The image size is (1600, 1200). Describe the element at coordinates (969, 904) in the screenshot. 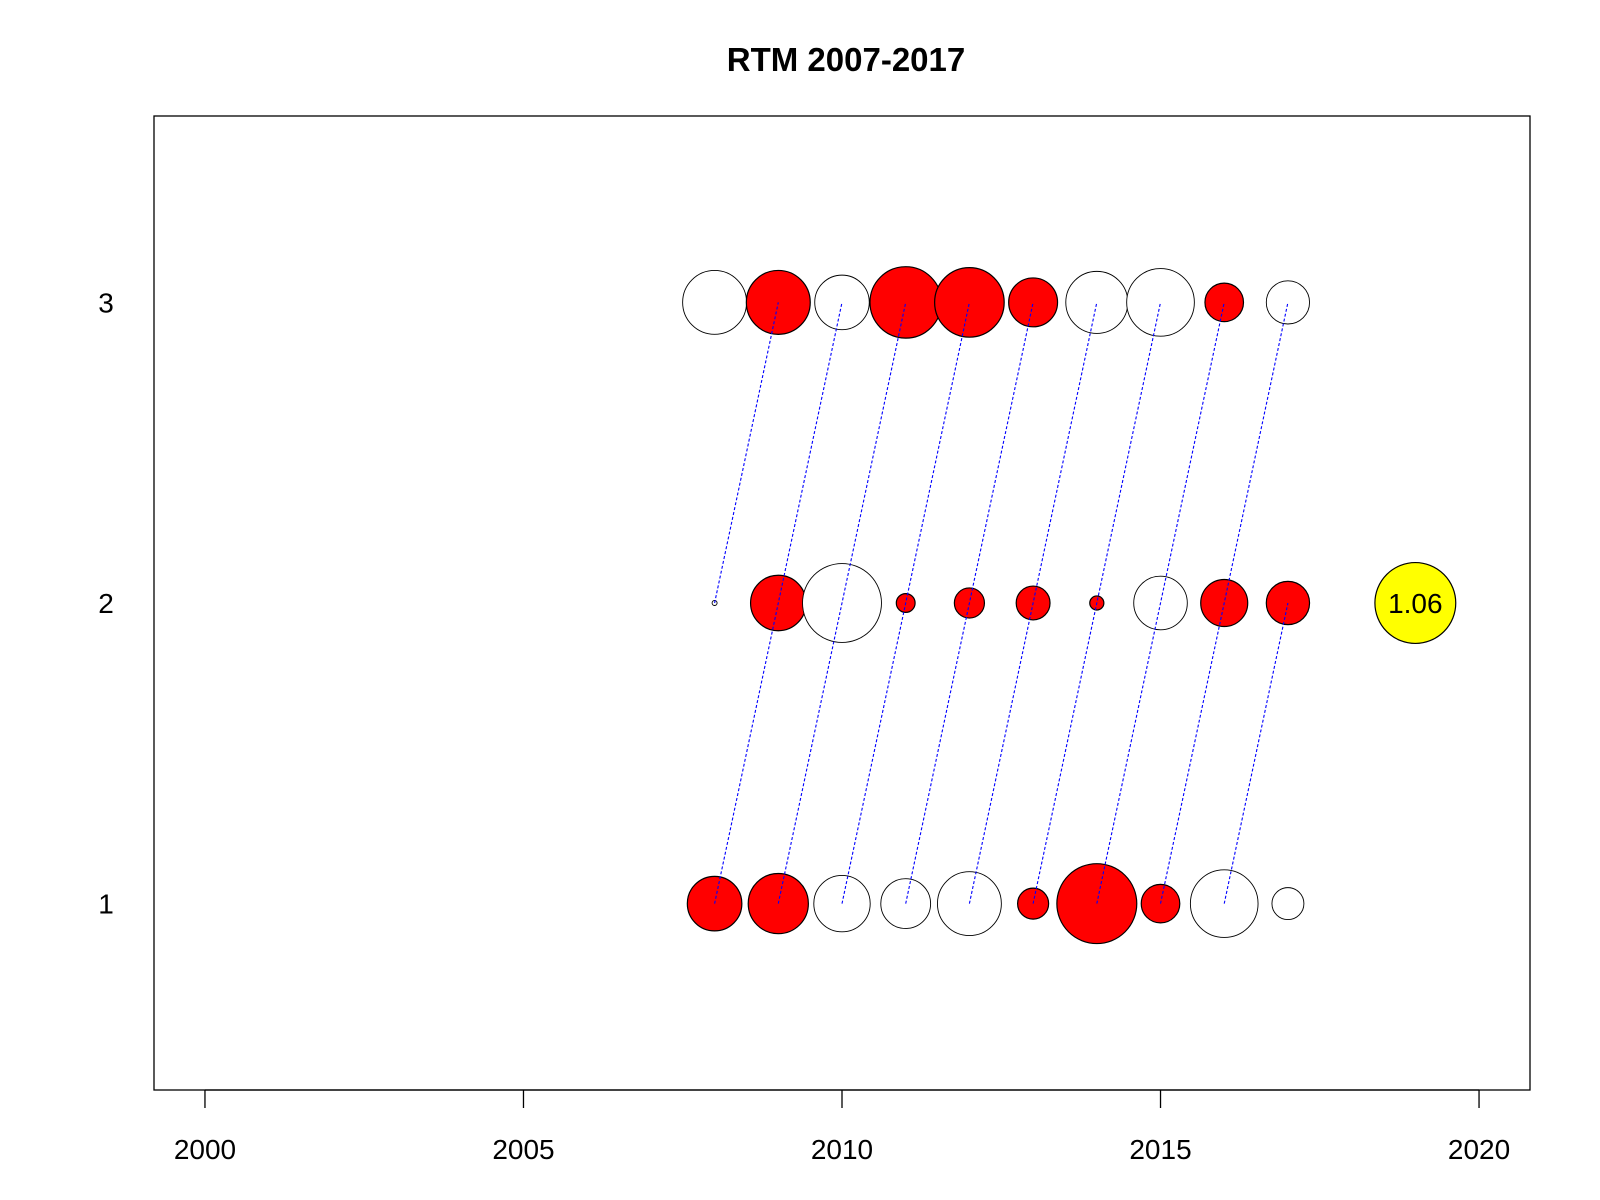

I see `bubble-2012-age1` at that location.